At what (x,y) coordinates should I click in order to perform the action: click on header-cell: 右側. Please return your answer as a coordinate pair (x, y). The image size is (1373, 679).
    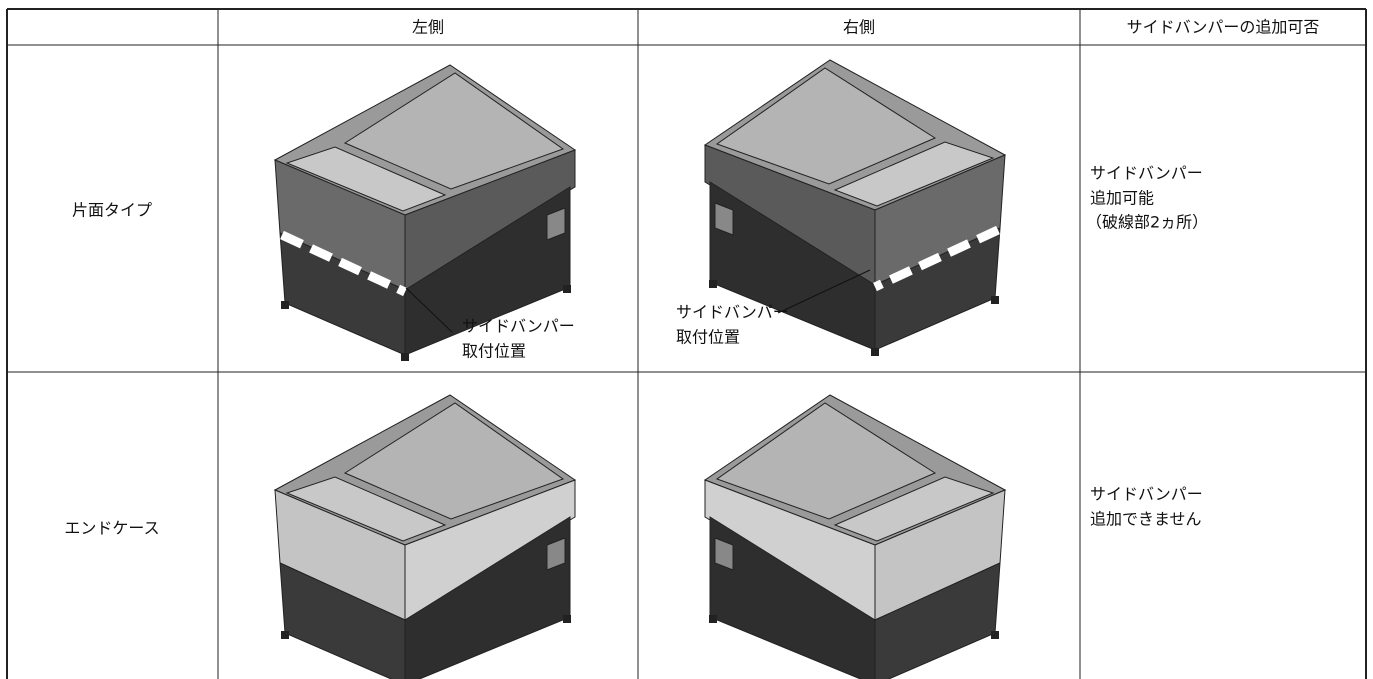
    Looking at the image, I should click on (859, 27).